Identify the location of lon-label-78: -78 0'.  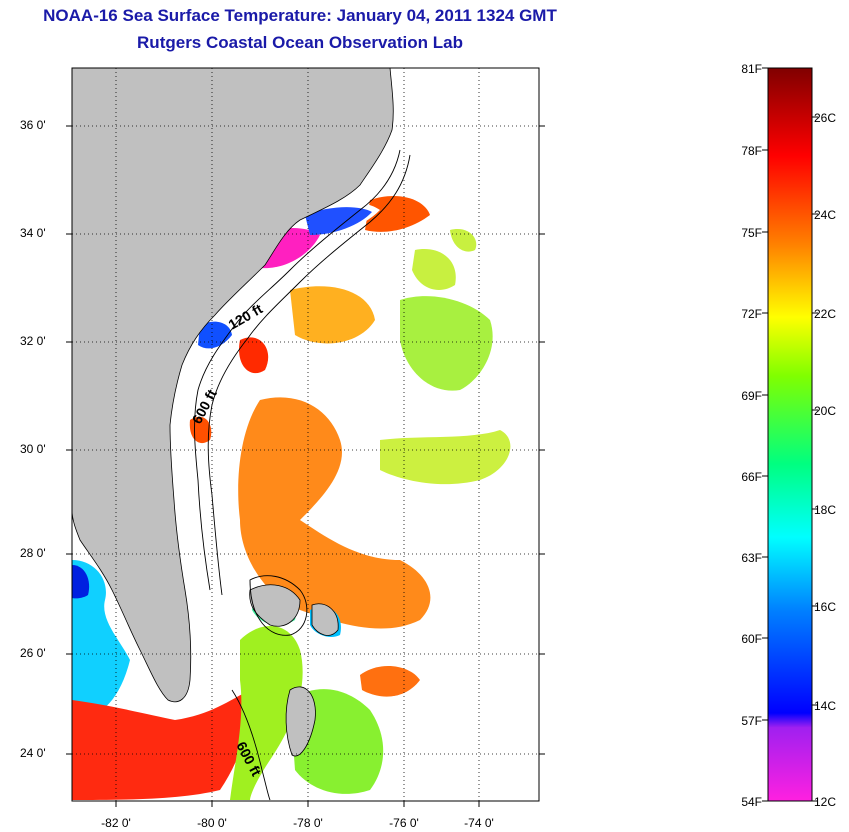
(308, 823).